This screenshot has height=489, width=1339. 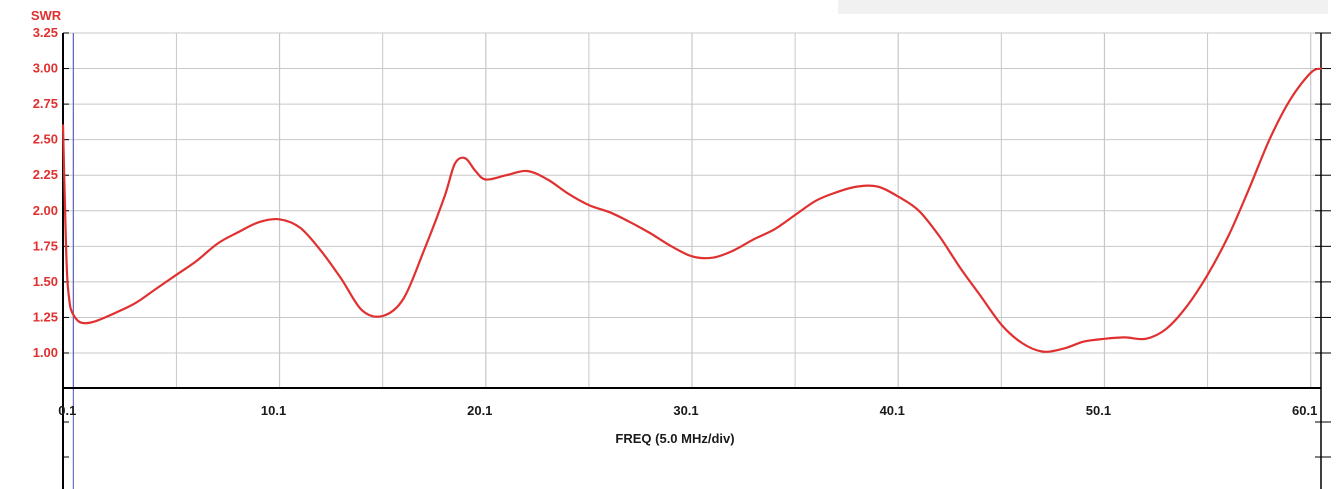 What do you see at coordinates (45, 139) in the screenshot?
I see `y-tick-label: 2.50` at bounding box center [45, 139].